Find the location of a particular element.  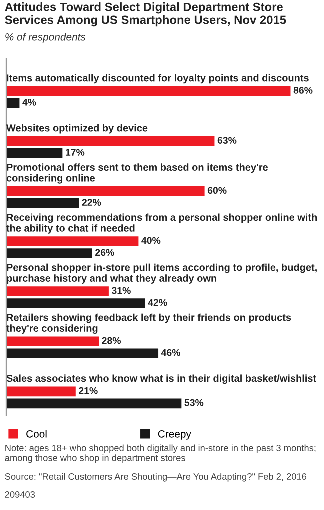

data-label: 60% is located at coordinates (217, 190).